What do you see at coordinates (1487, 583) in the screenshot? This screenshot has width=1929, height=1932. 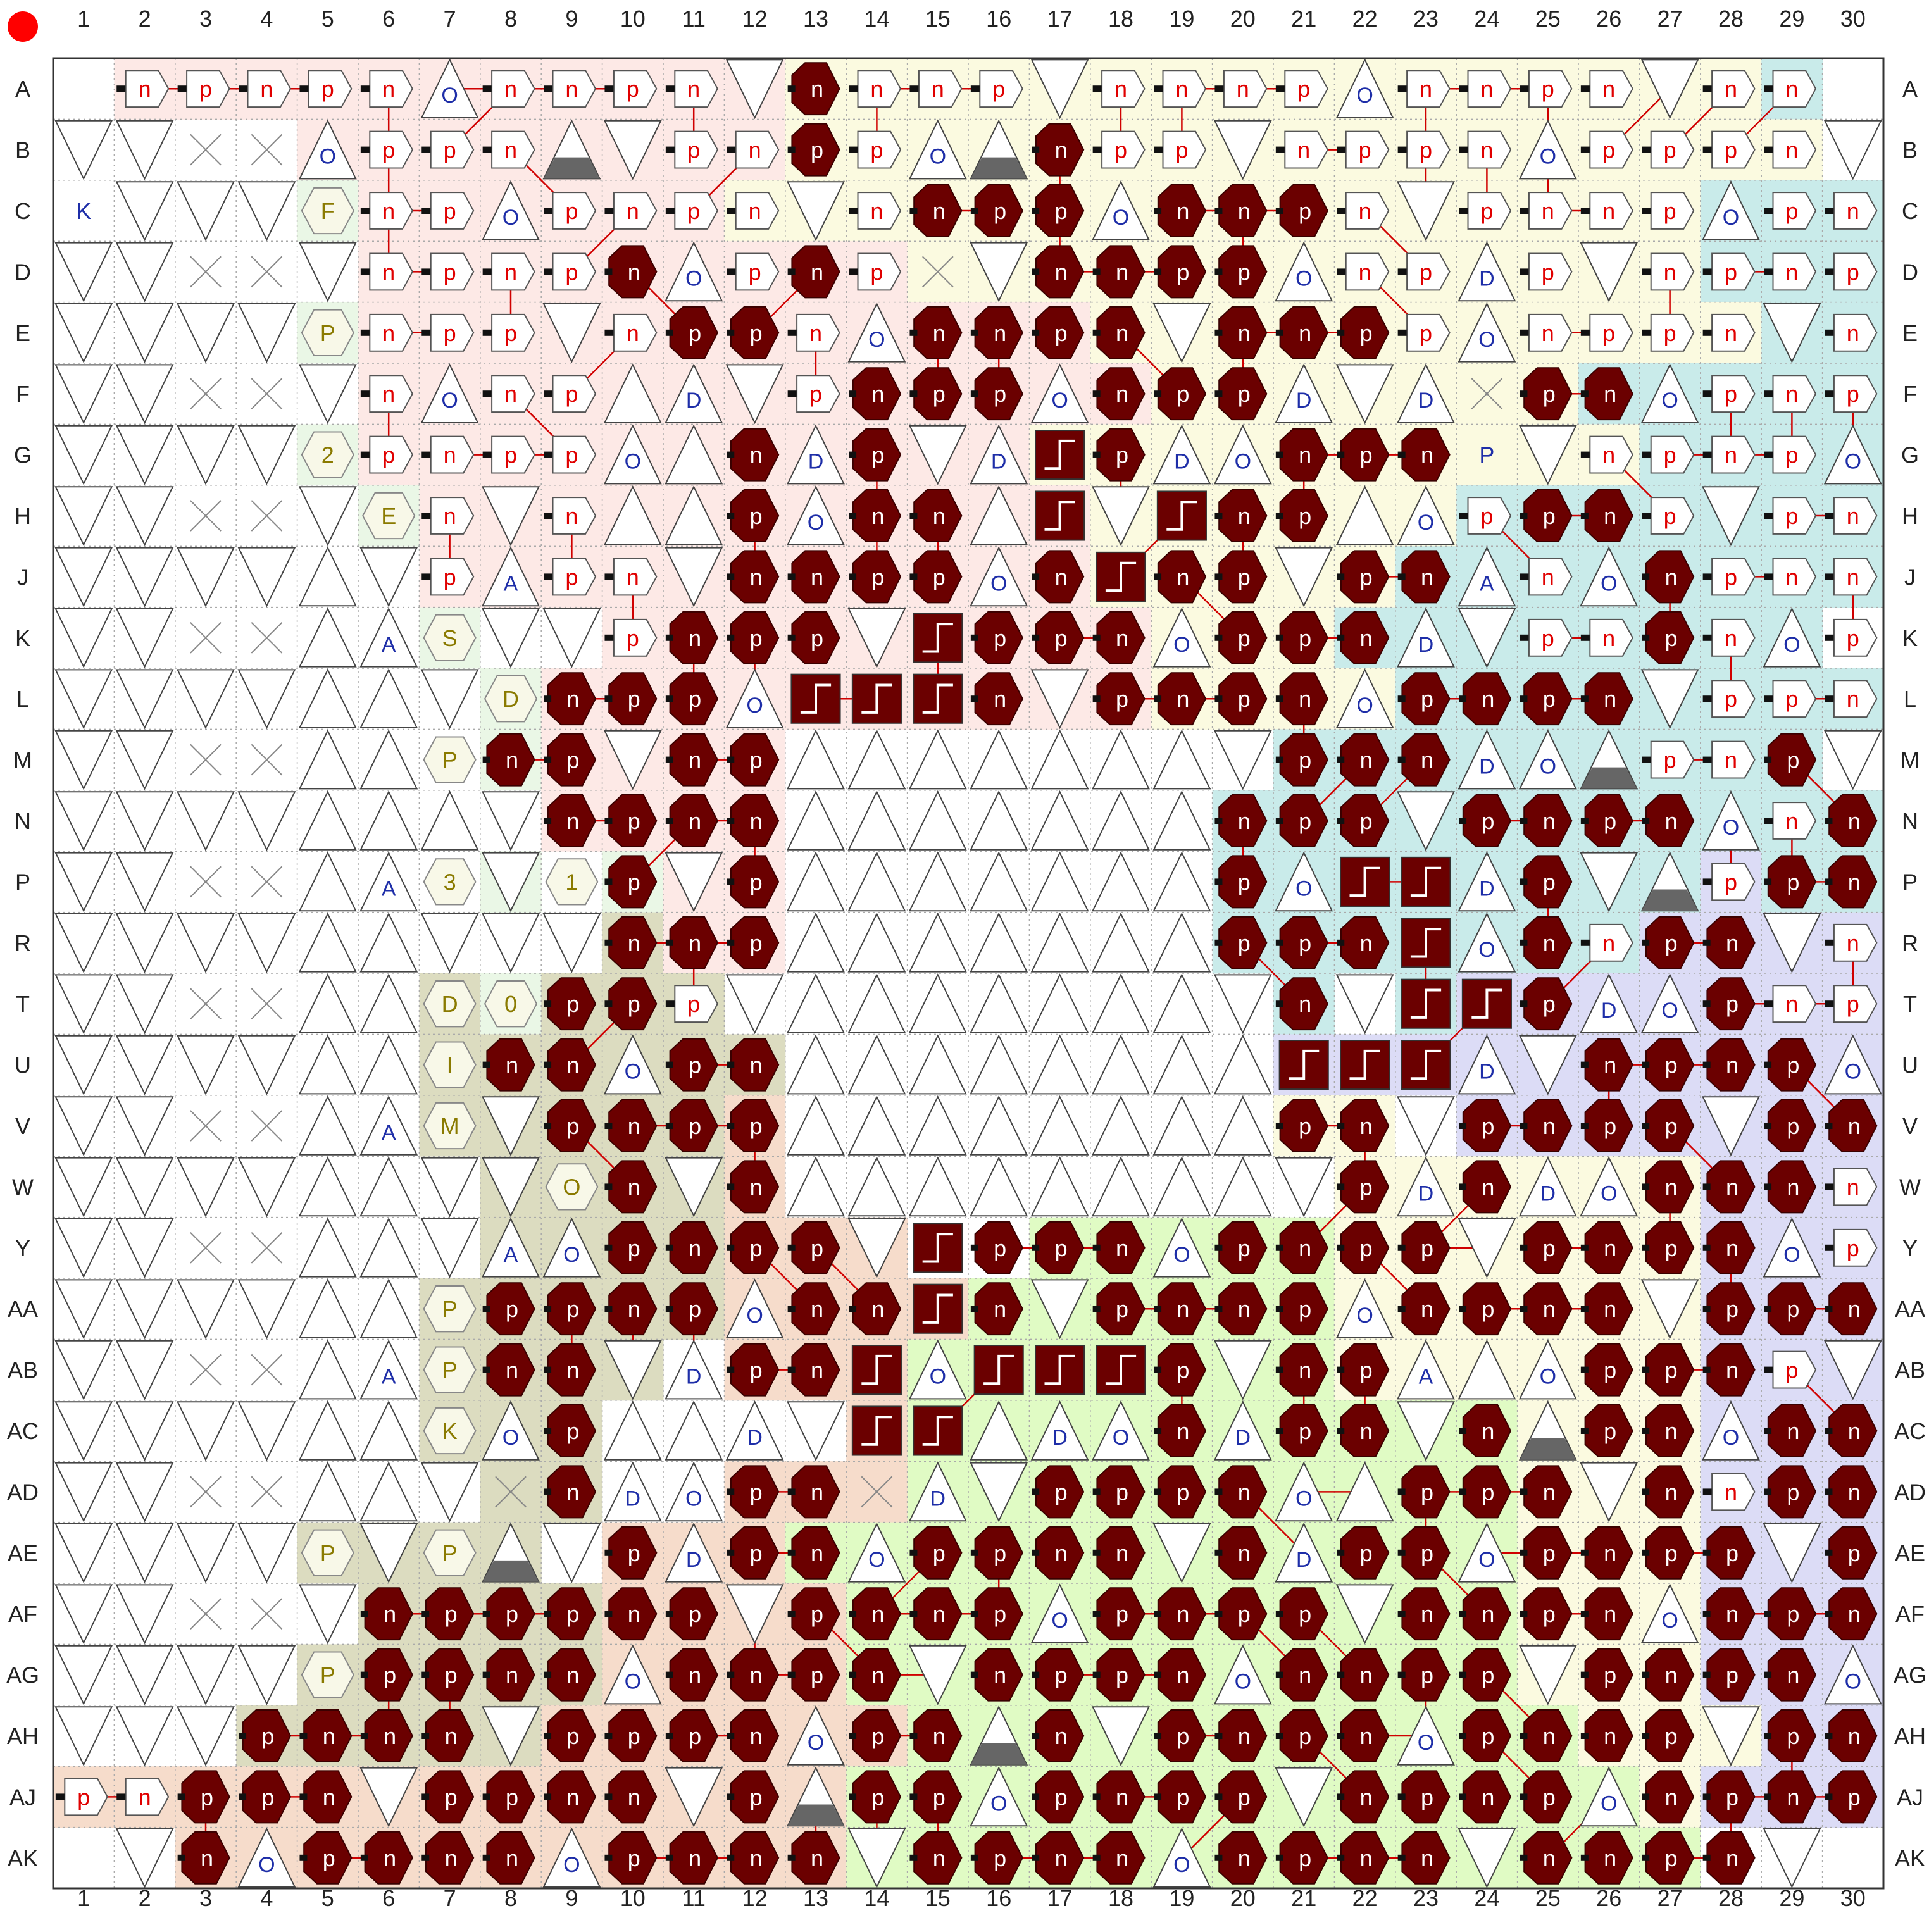 I see `ball-label: A` at bounding box center [1487, 583].